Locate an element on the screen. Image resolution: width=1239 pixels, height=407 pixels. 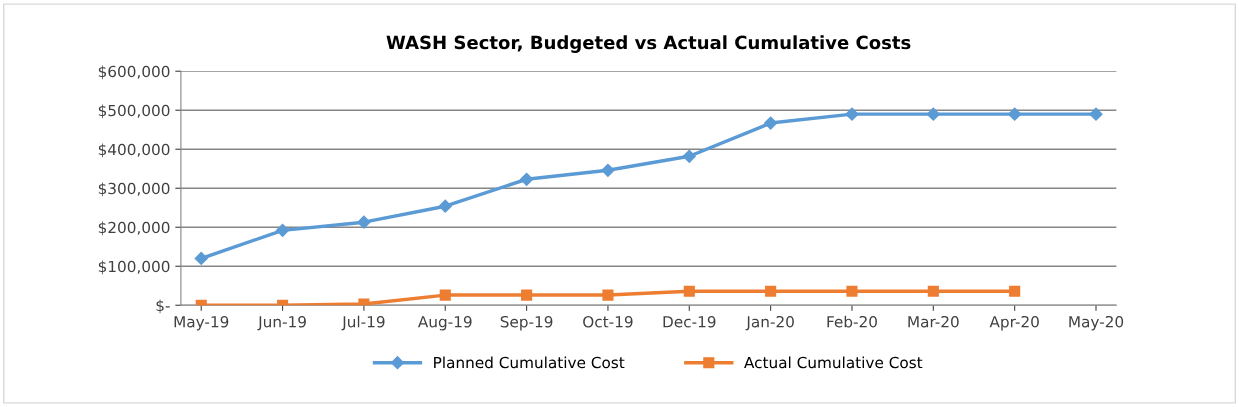
x-tick-label: Sep-19 is located at coordinates (526, 323).